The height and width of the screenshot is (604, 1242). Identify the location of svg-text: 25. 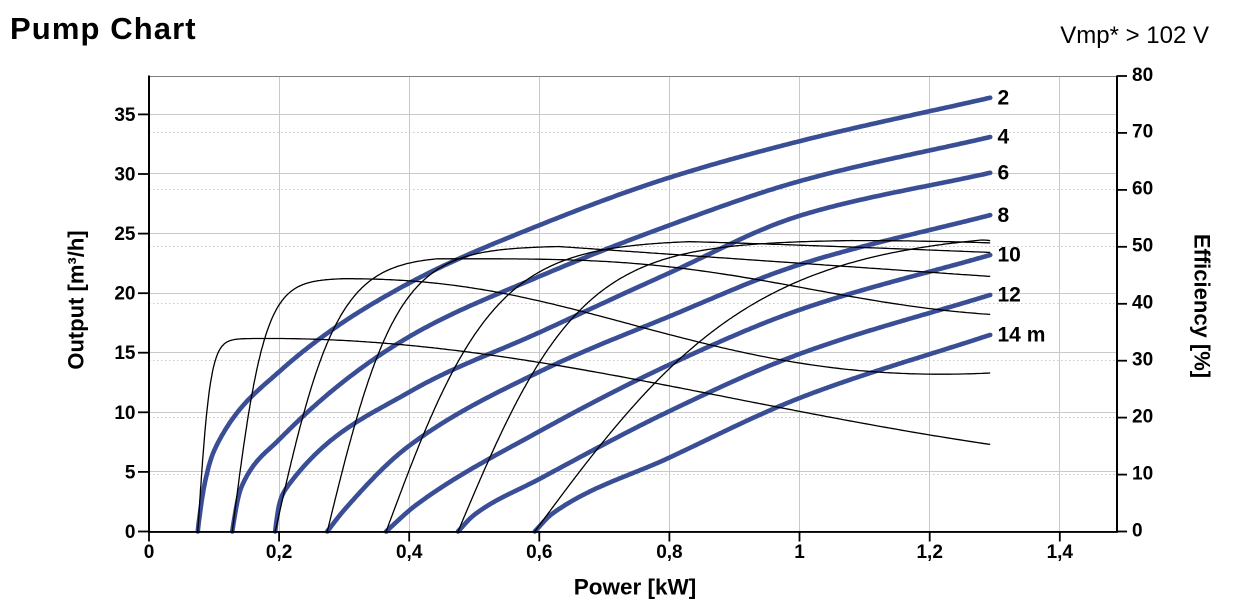
(125, 234).